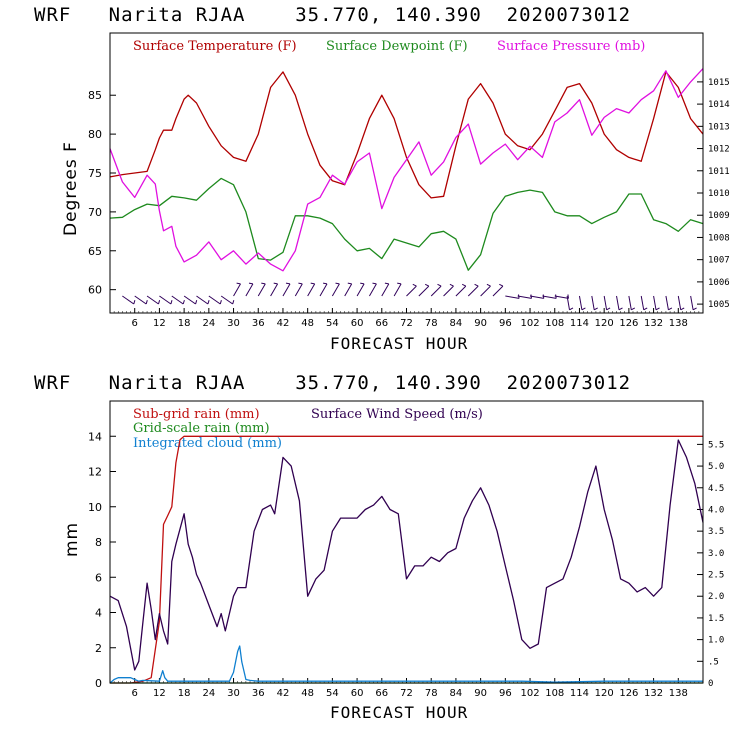 This screenshot has width=740, height=740. What do you see at coordinates (95, 507) in the screenshot?
I see `y-tick-label: 10` at bounding box center [95, 507].